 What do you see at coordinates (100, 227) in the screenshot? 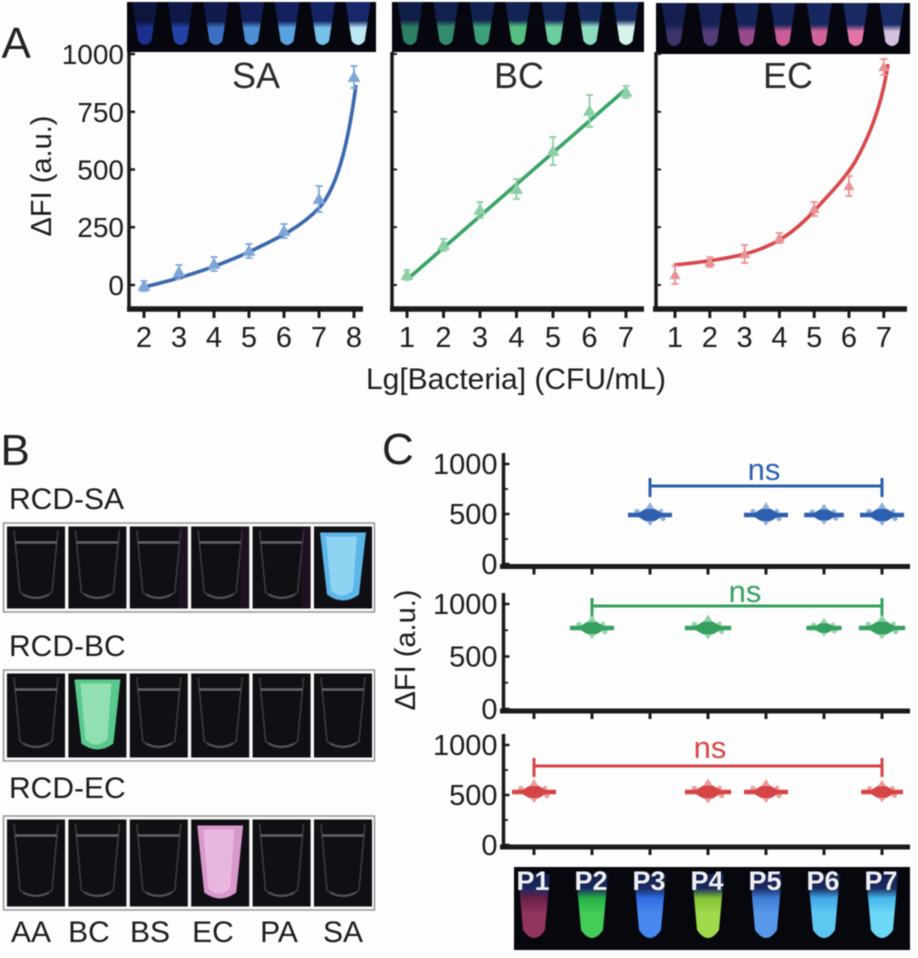
I see `svg-text: 250` at bounding box center [100, 227].